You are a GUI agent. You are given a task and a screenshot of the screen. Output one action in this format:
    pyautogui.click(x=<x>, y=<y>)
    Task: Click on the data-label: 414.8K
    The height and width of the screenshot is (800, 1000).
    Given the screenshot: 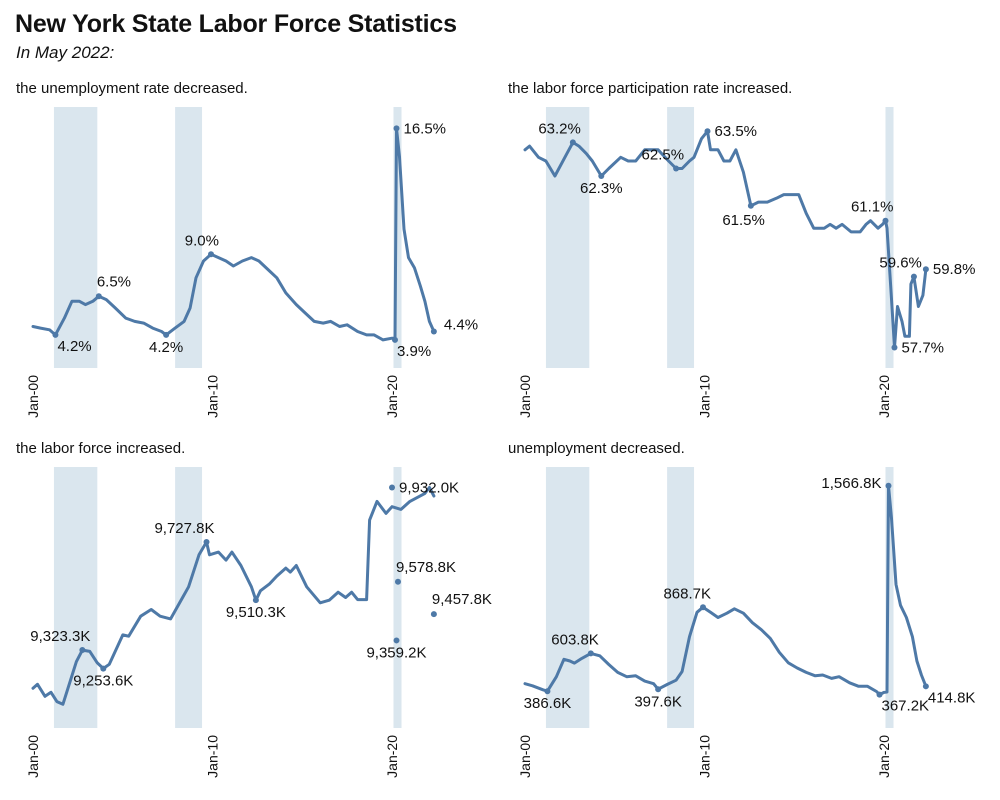 What is the action you would take?
    pyautogui.click(x=952, y=697)
    